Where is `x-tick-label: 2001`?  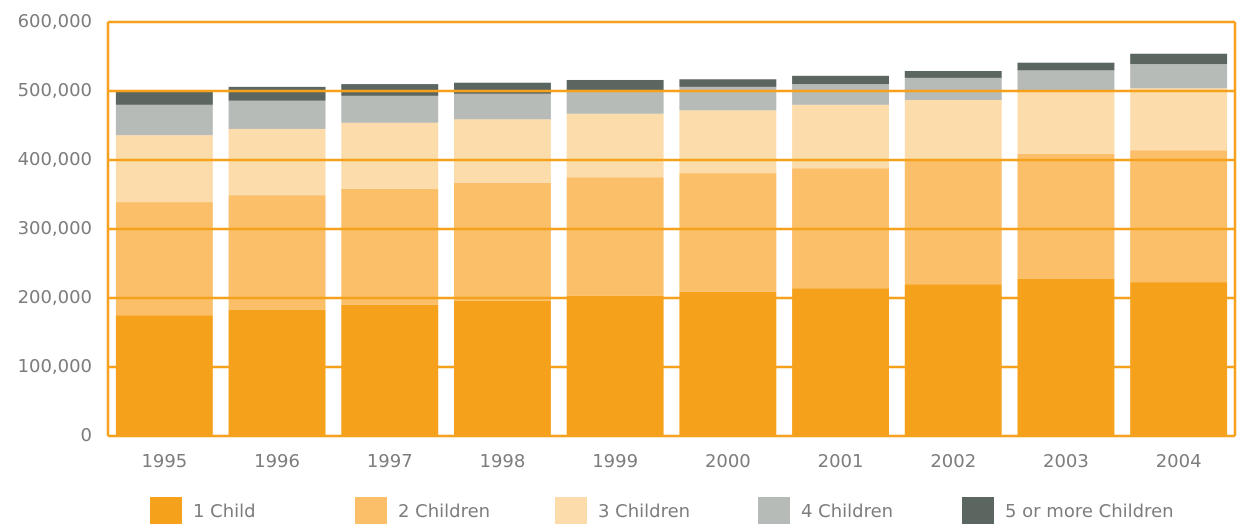 x-tick-label: 2001 is located at coordinates (841, 461).